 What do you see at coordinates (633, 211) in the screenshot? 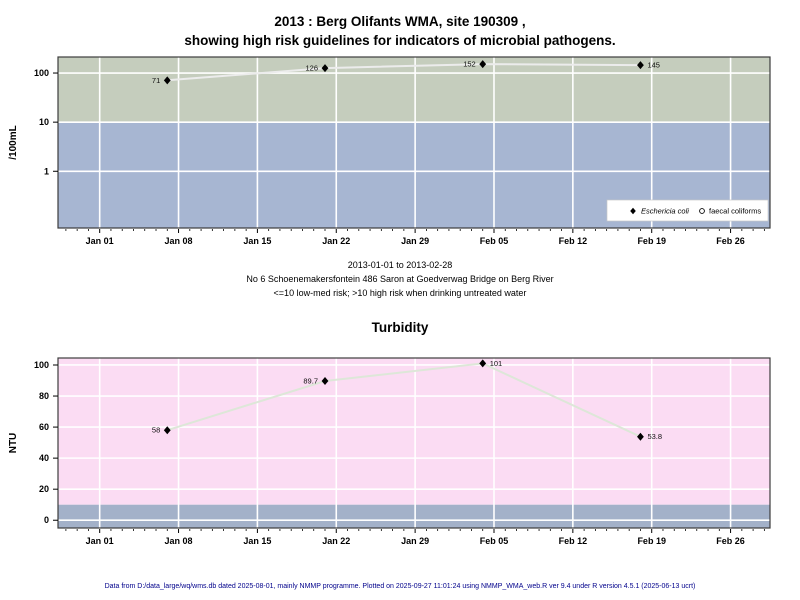
I see `legend-filled-diamond-icon` at bounding box center [633, 211].